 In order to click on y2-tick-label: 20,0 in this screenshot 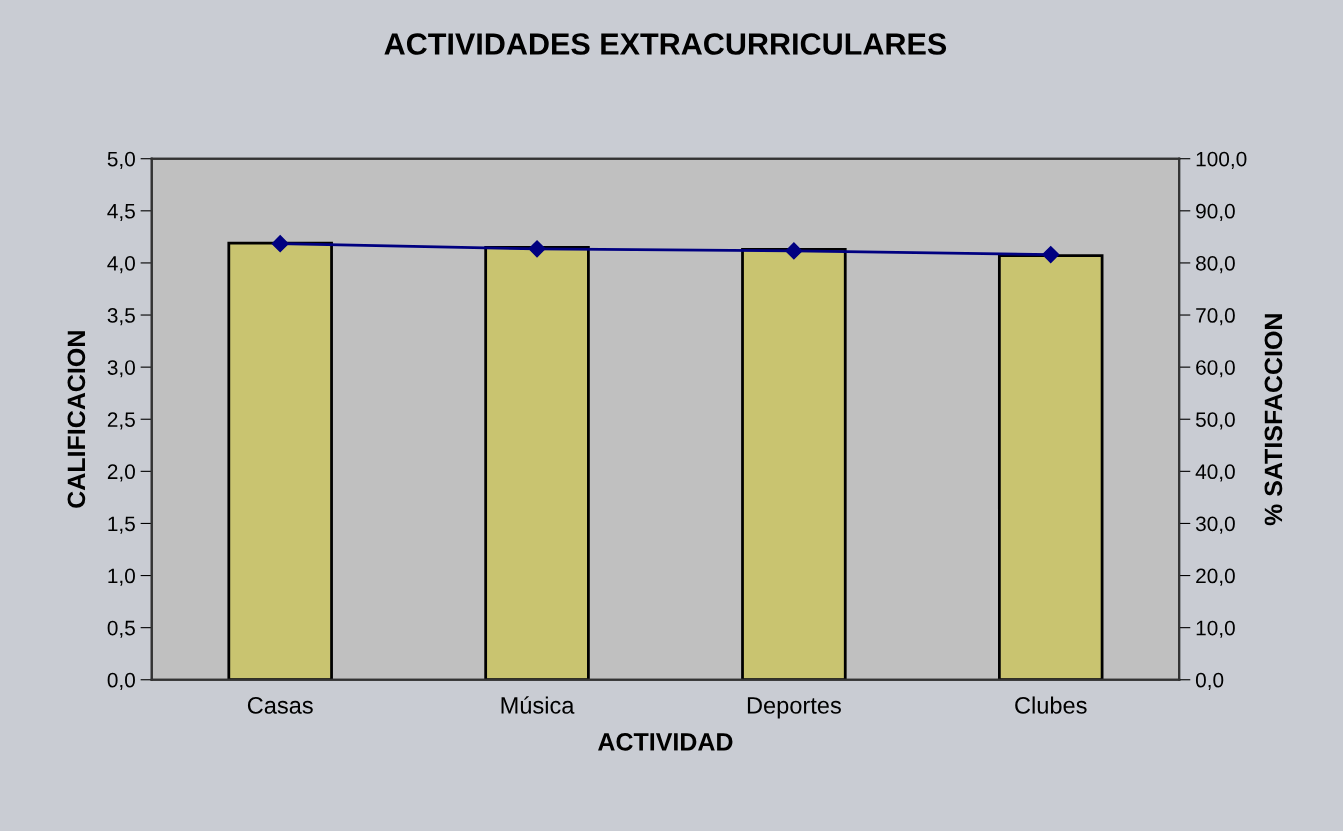, I will do `click(1215, 577)`.